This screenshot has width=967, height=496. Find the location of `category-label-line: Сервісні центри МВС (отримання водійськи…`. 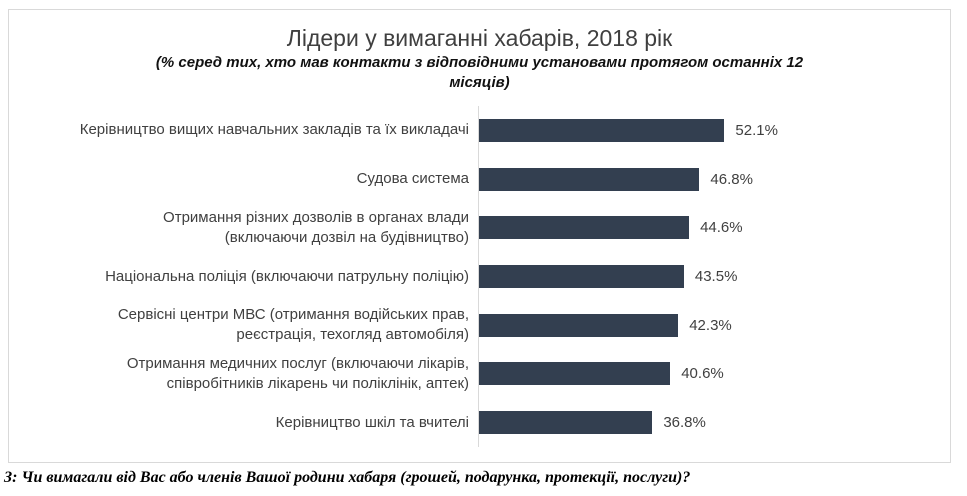

category-label-line: Сервісні центри МВС (отримання водійськи… is located at coordinates (293, 315).